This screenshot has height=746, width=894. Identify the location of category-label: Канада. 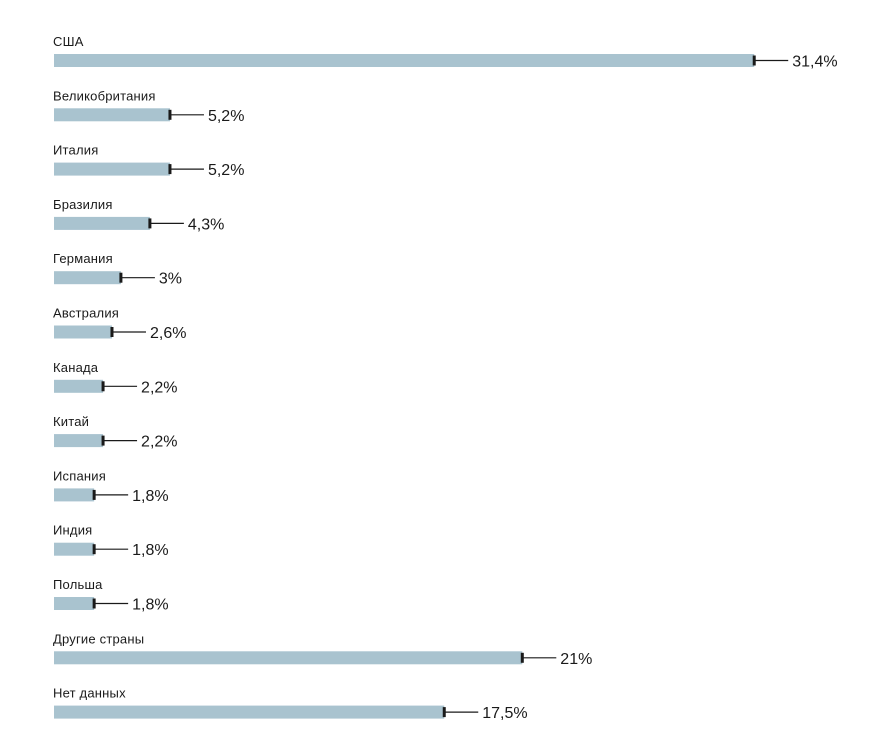
(76, 367).